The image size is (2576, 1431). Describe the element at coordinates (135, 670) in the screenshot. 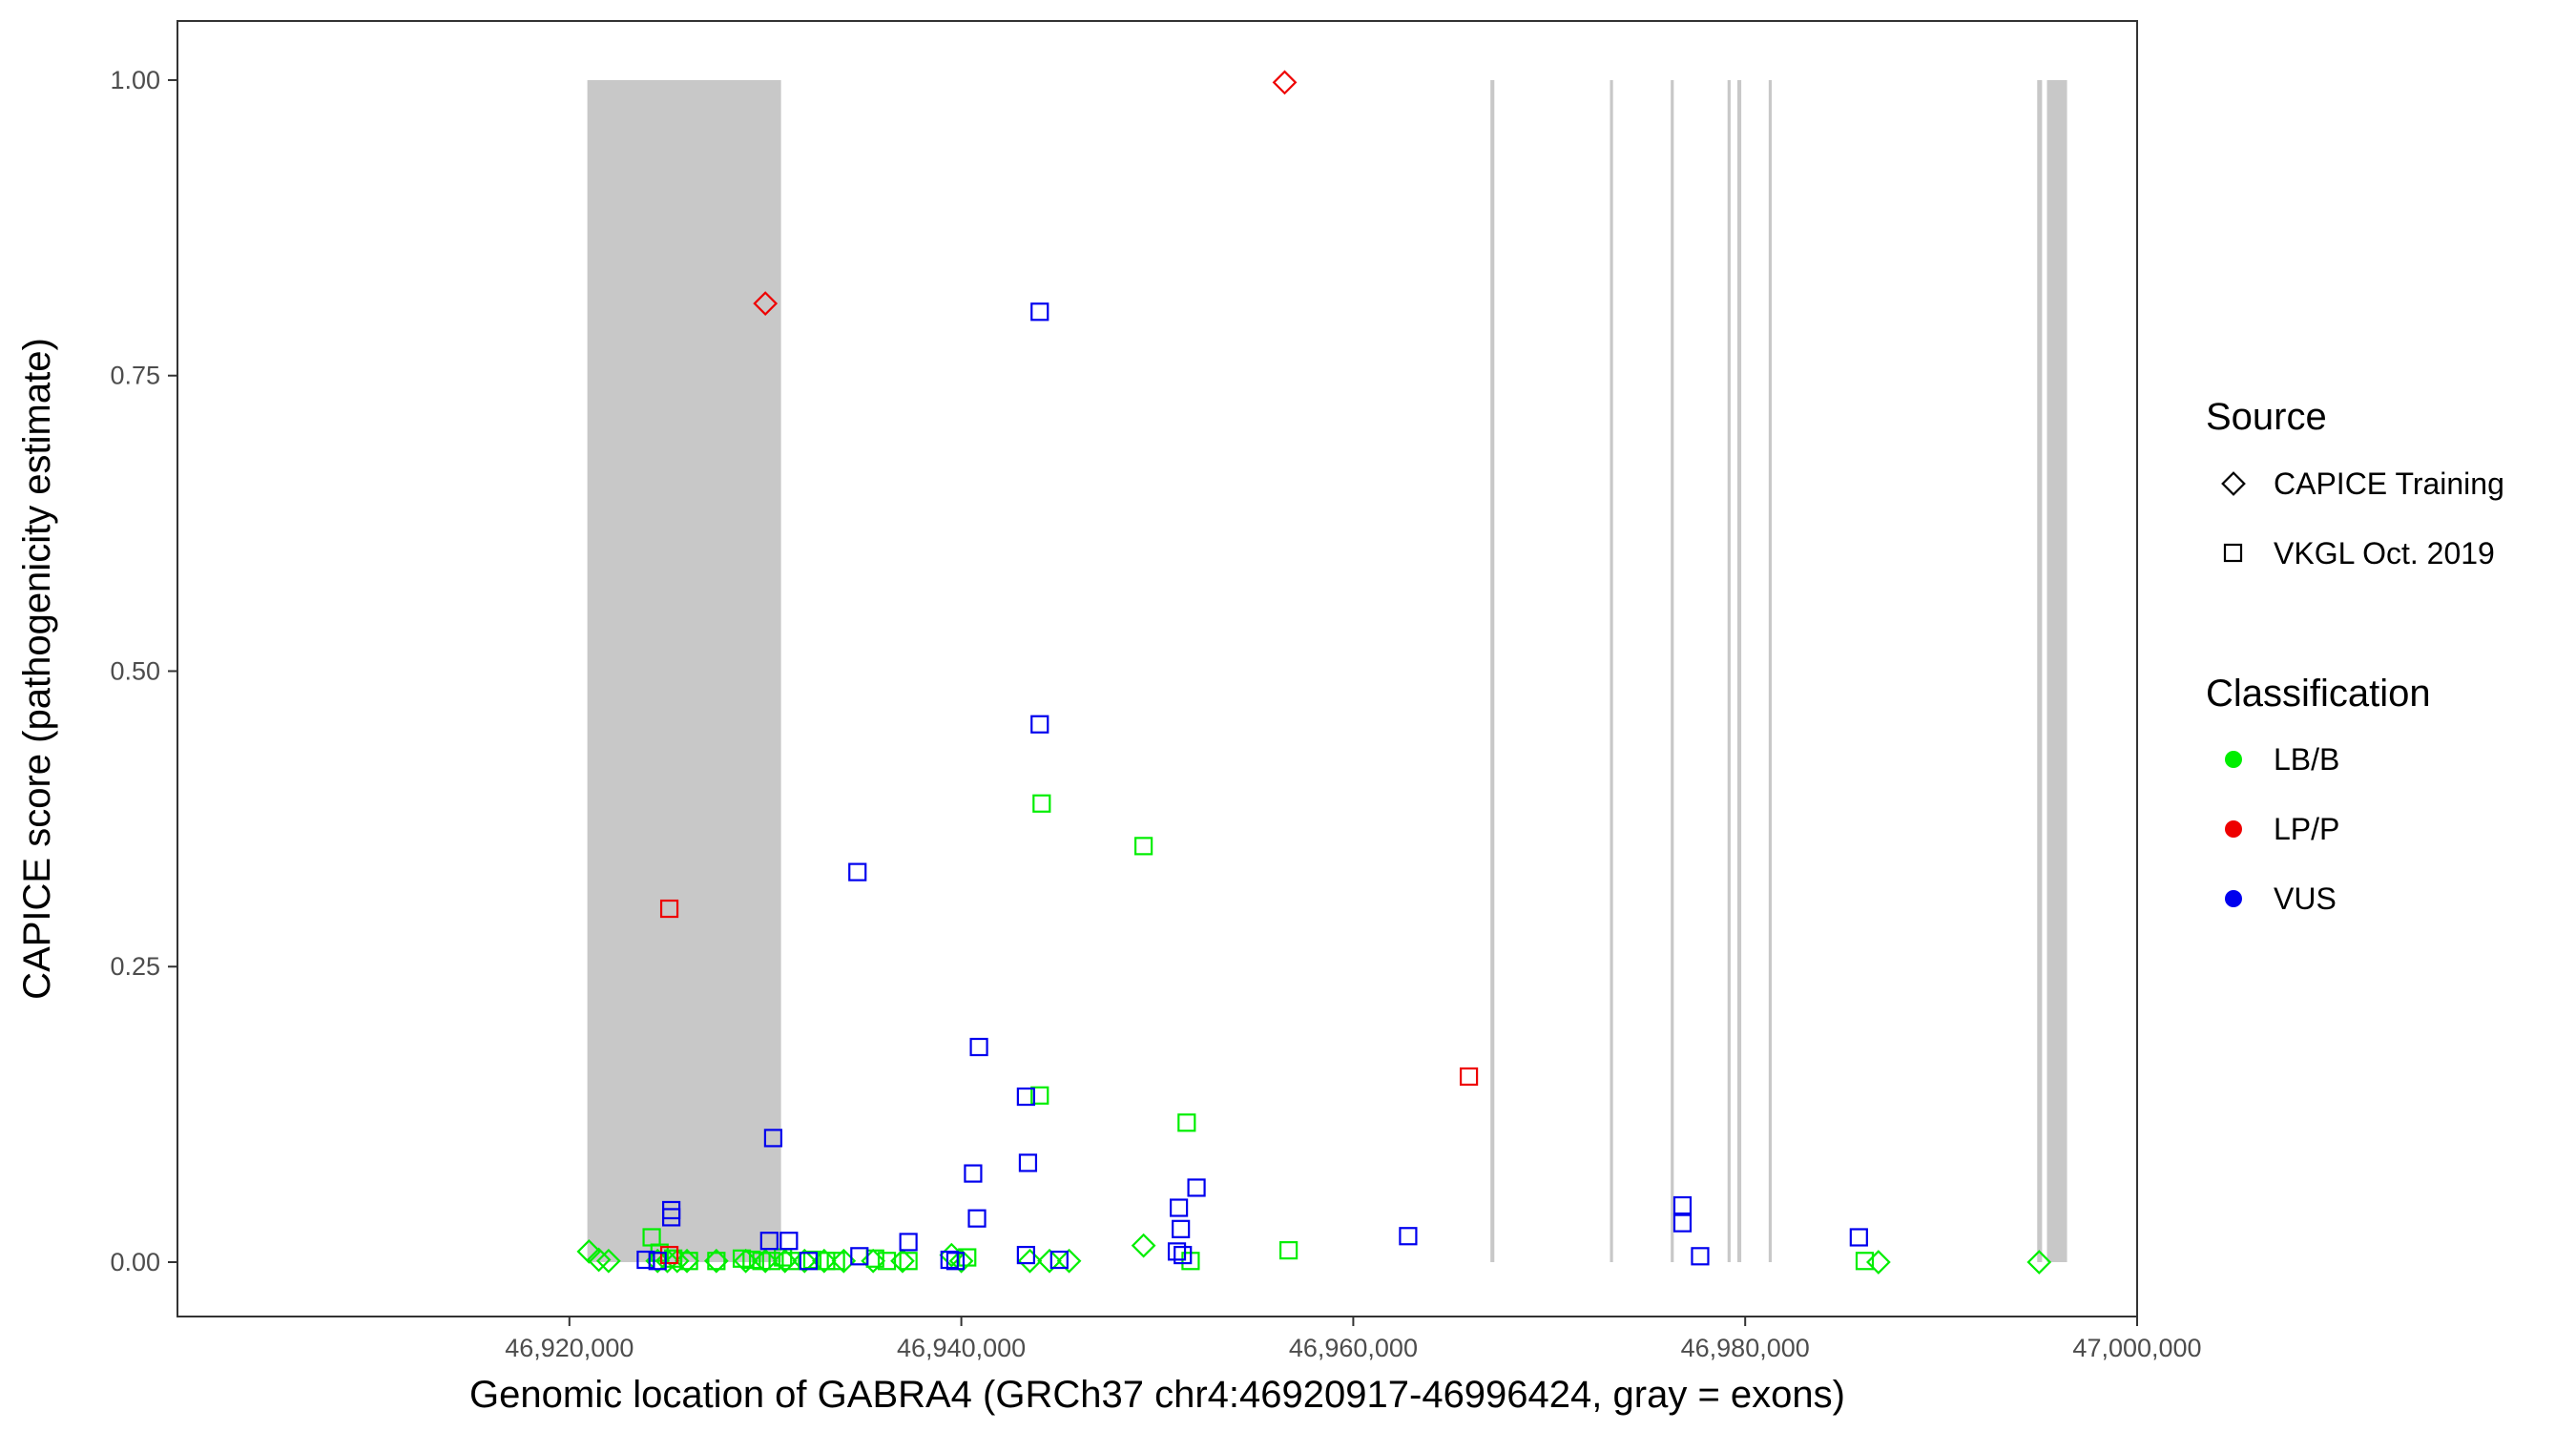

I see `y-tick-label: 0.50` at that location.